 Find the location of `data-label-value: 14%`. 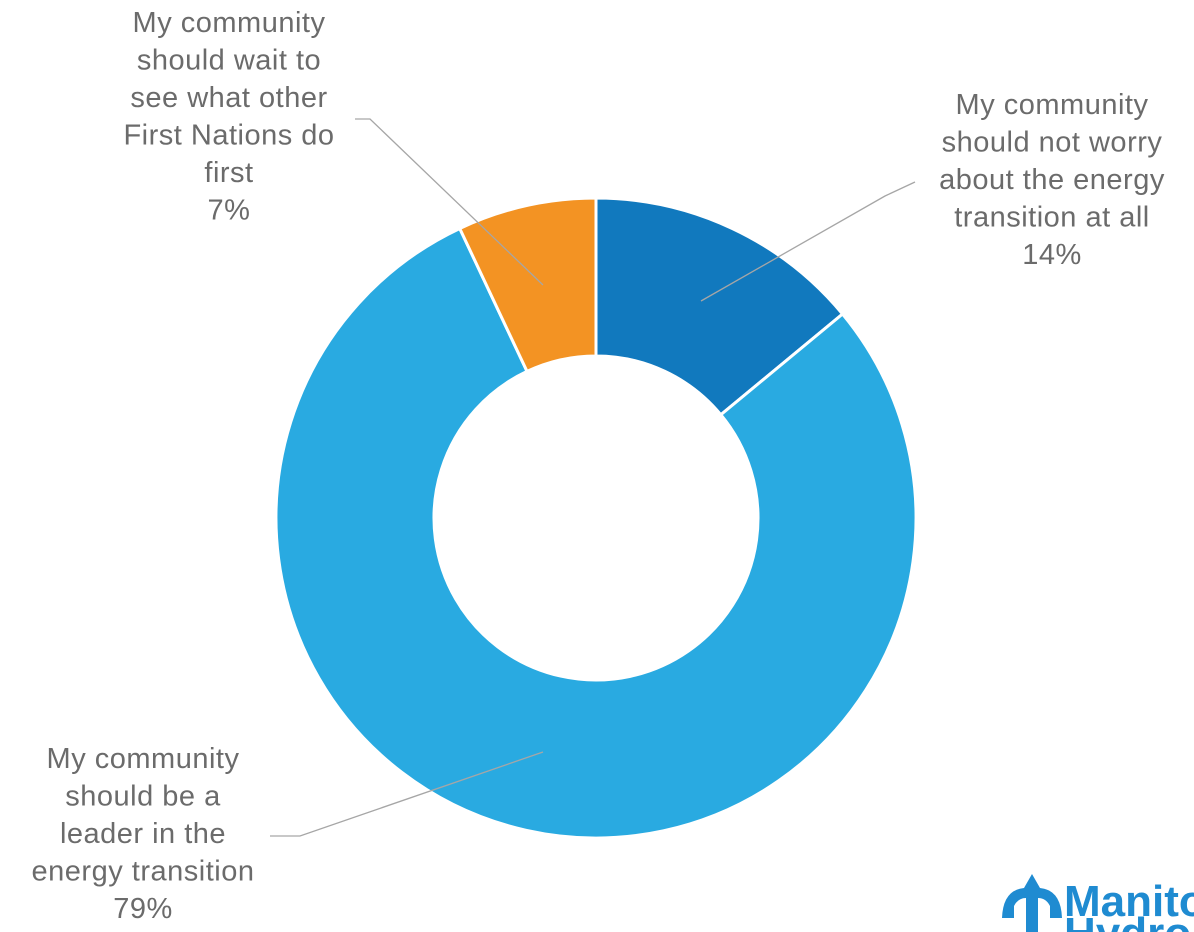

data-label-value: 14% is located at coordinates (1052, 255).